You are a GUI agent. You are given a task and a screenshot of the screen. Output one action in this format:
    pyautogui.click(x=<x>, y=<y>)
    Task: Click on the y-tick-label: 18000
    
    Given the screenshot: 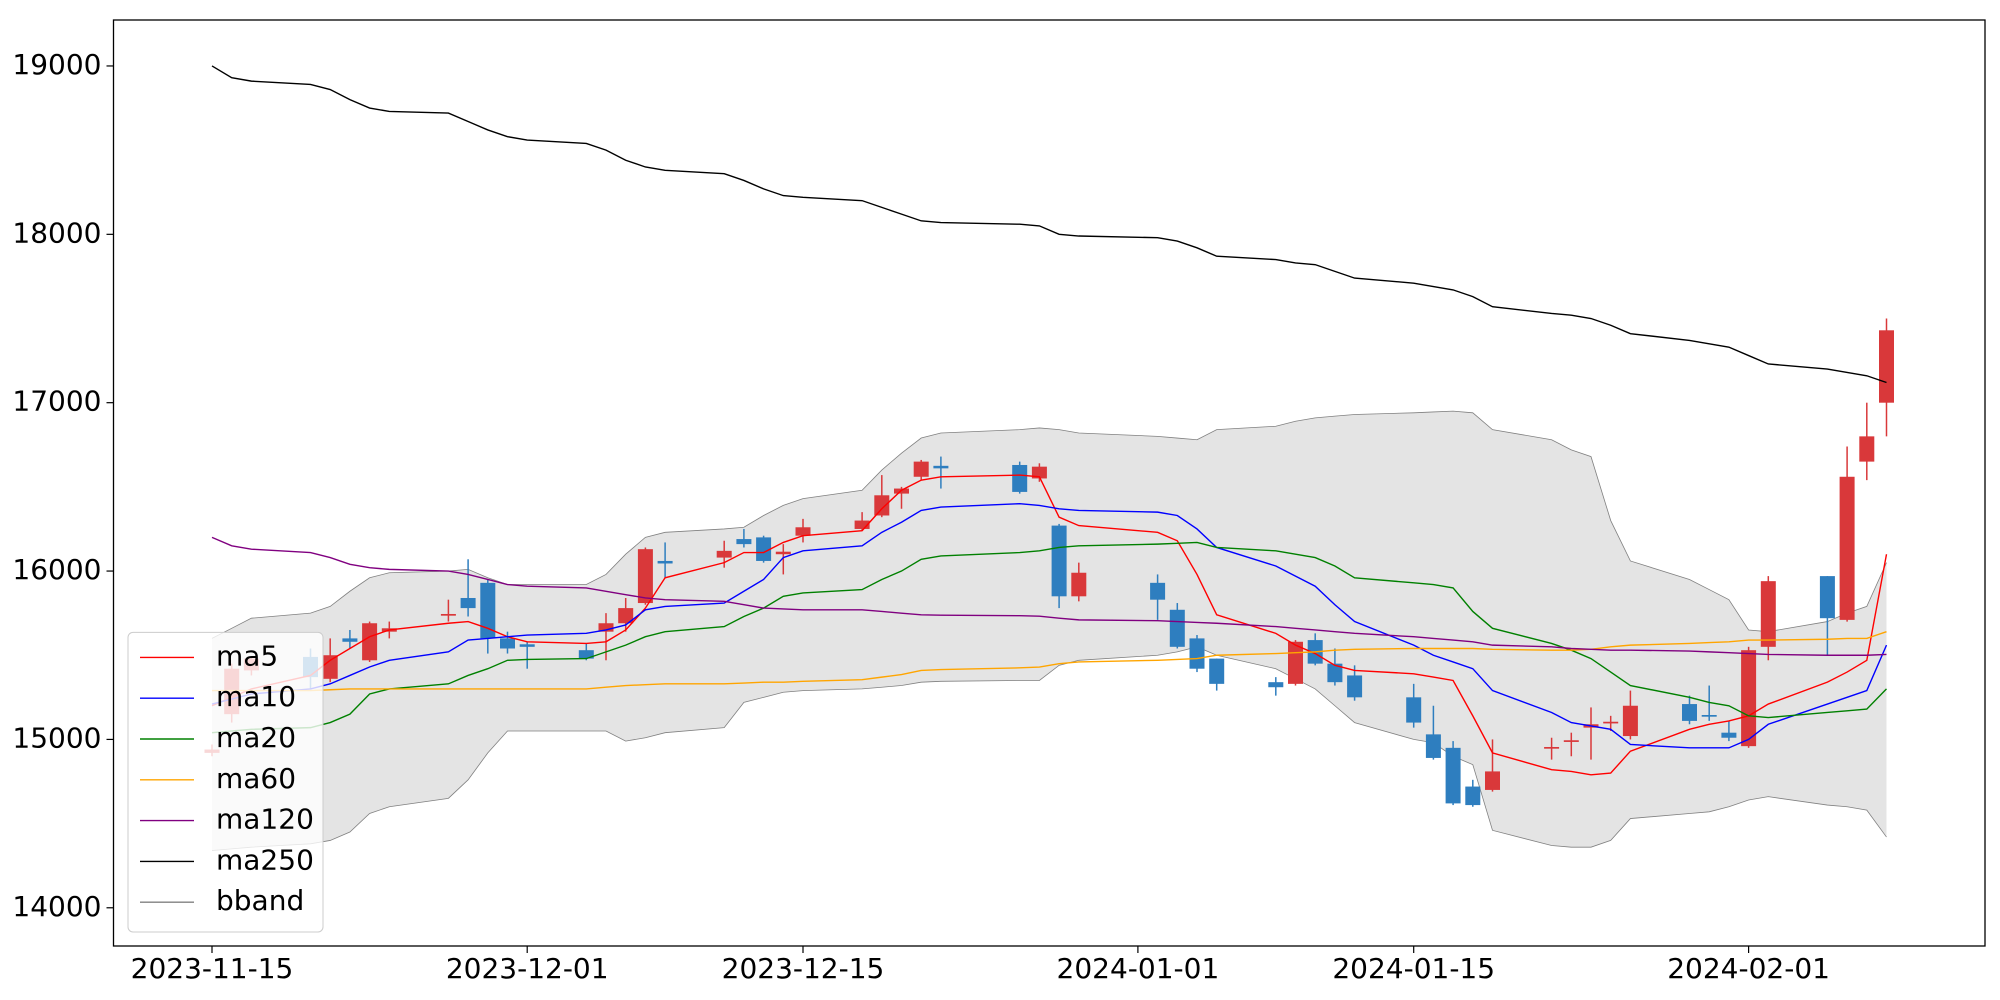 What is the action you would take?
    pyautogui.click(x=56, y=232)
    